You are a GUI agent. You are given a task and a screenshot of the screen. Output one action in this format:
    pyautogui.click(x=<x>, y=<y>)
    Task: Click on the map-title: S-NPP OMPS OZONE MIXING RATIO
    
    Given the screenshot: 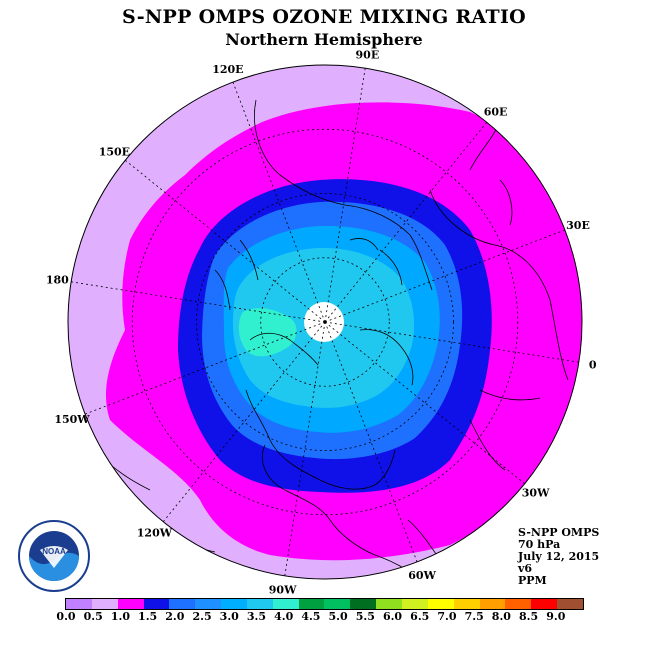 What is the action you would take?
    pyautogui.click(x=324, y=17)
    